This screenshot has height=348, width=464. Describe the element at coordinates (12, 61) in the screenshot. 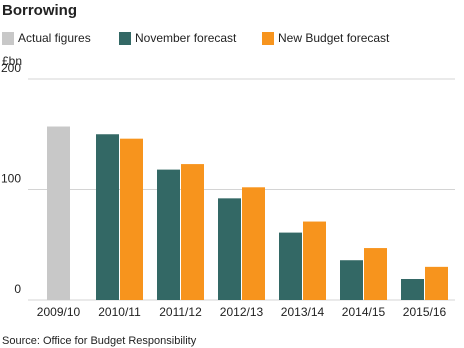

I see `y-axis-label: £bn` at that location.